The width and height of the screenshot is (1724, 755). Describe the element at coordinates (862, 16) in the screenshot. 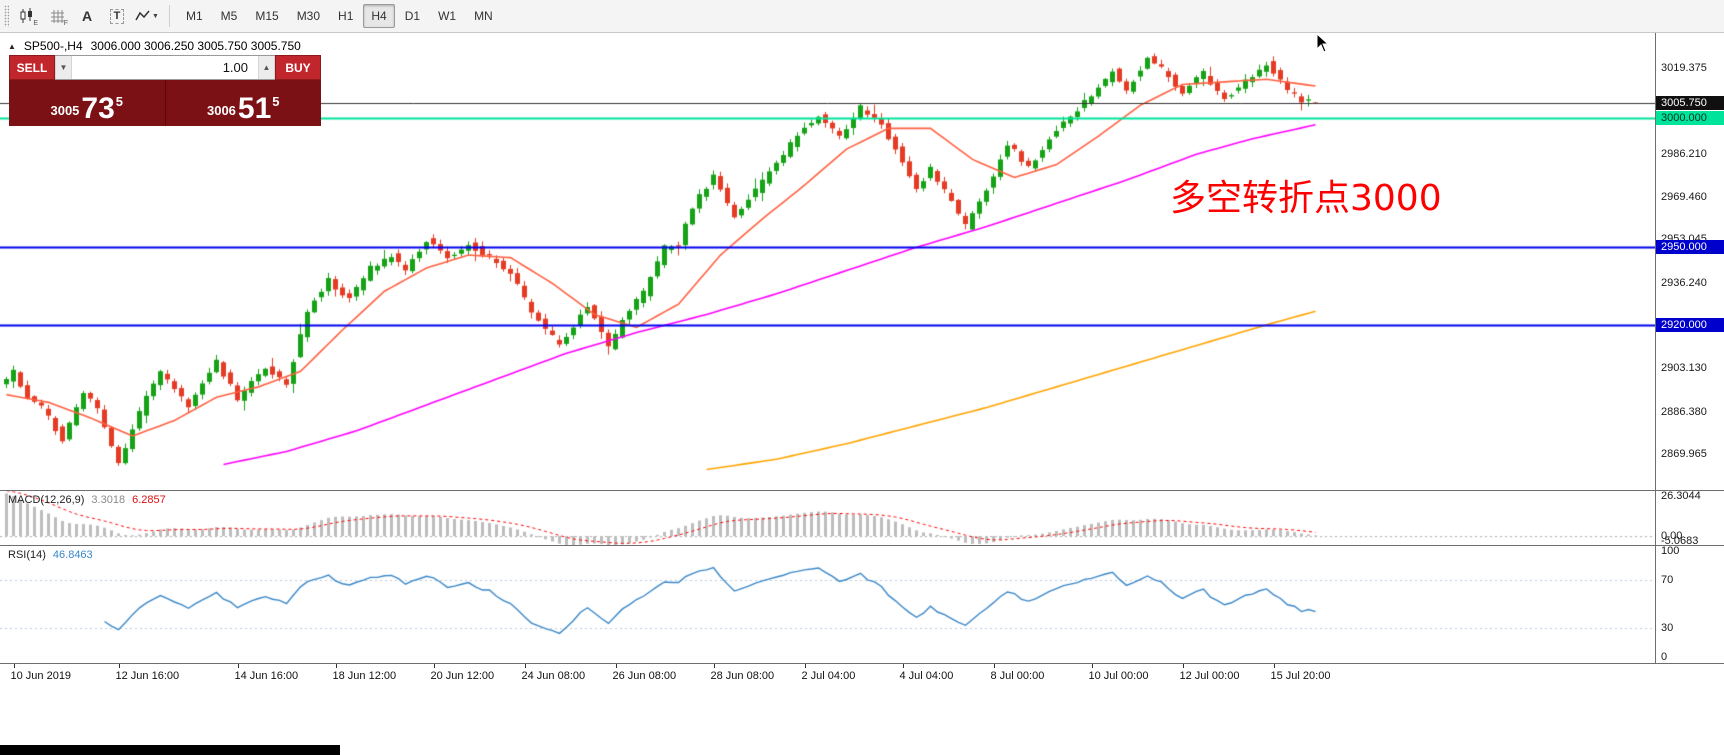

I see `toolbar: E F A T ▼ M1 M5 M15 M30 H1 H4 D1 W1 MN` at that location.